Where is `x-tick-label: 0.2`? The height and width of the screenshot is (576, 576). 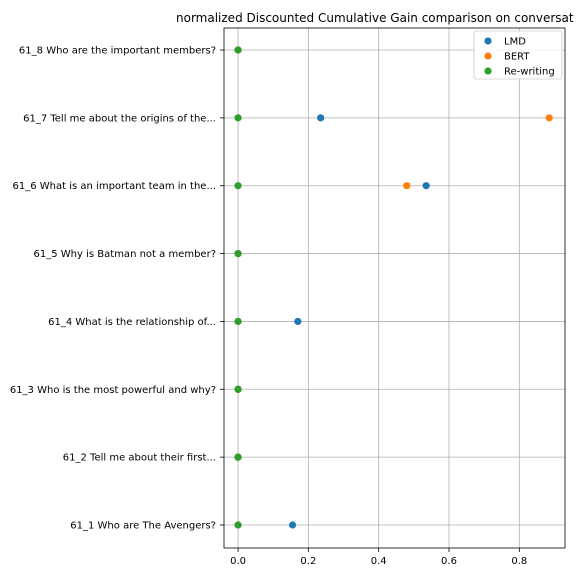
x-tick-label: 0.2 is located at coordinates (308, 561).